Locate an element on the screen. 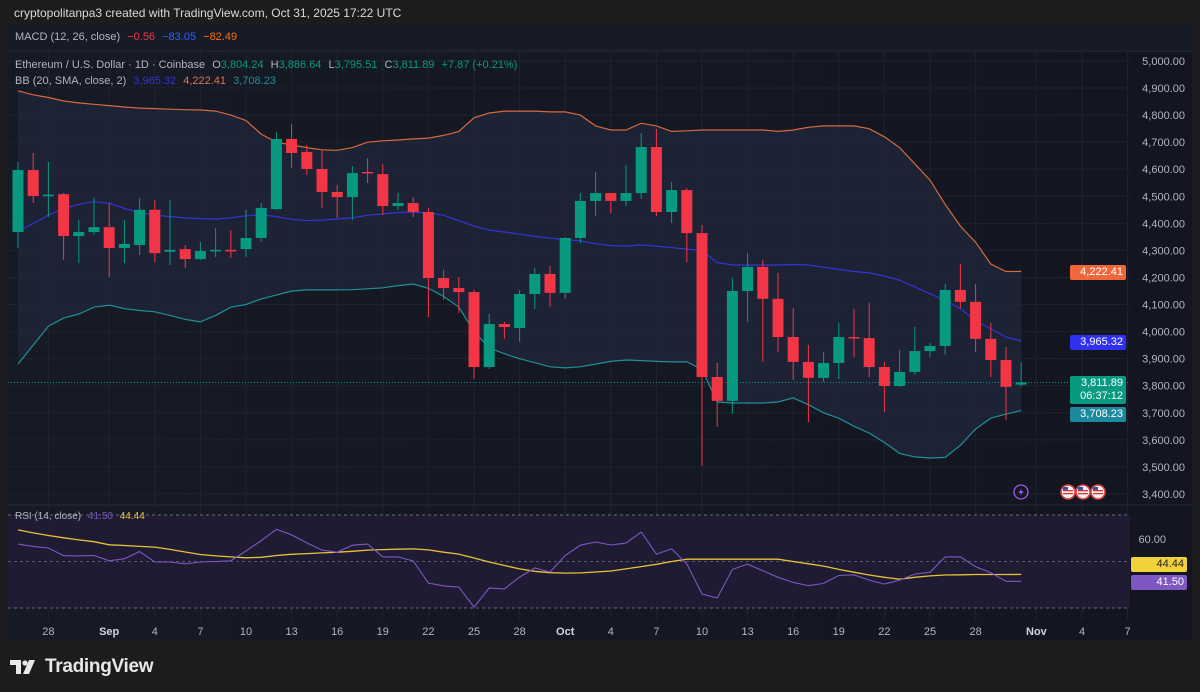 The height and width of the screenshot is (692, 1200). symbol-label: Ethereum / U.S. Dollar · 1D · Coinbase is located at coordinates (110, 65).